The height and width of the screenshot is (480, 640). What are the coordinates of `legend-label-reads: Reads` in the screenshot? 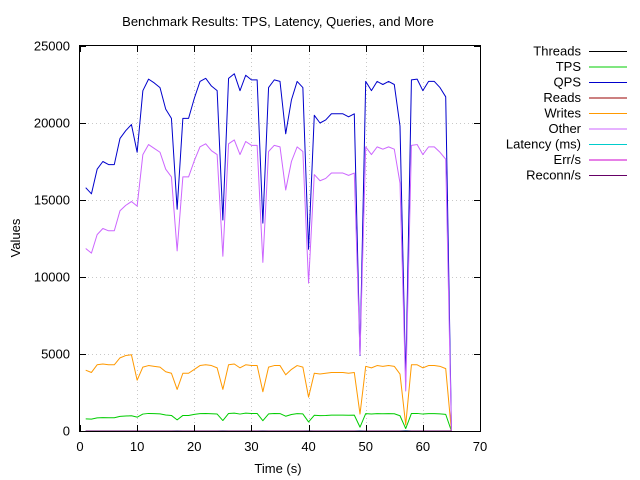 It's located at (562, 97).